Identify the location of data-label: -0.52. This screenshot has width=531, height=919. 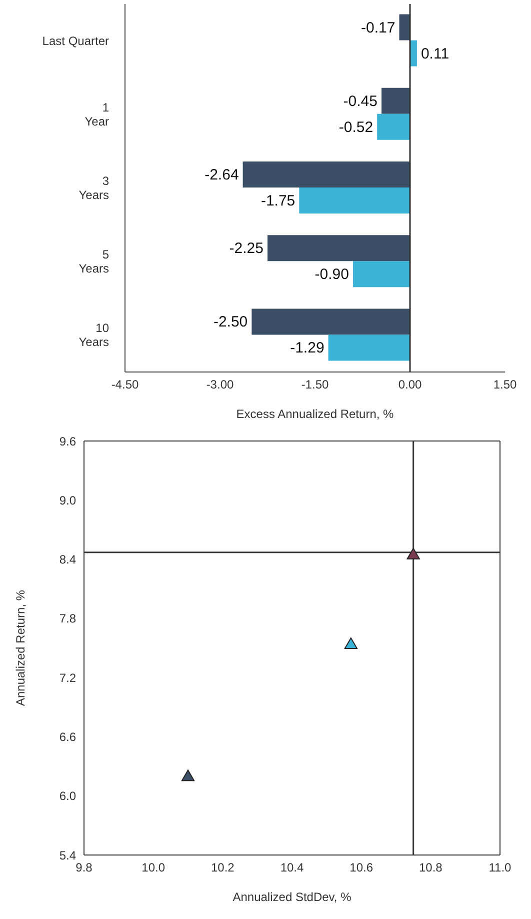
(356, 127).